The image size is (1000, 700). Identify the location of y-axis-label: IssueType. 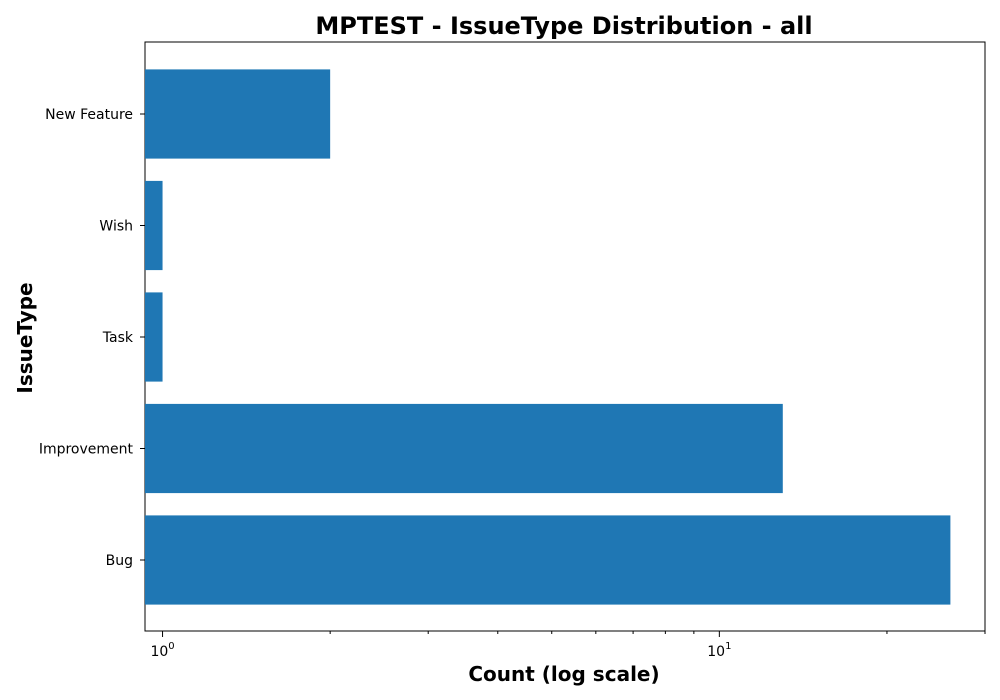
(25, 337).